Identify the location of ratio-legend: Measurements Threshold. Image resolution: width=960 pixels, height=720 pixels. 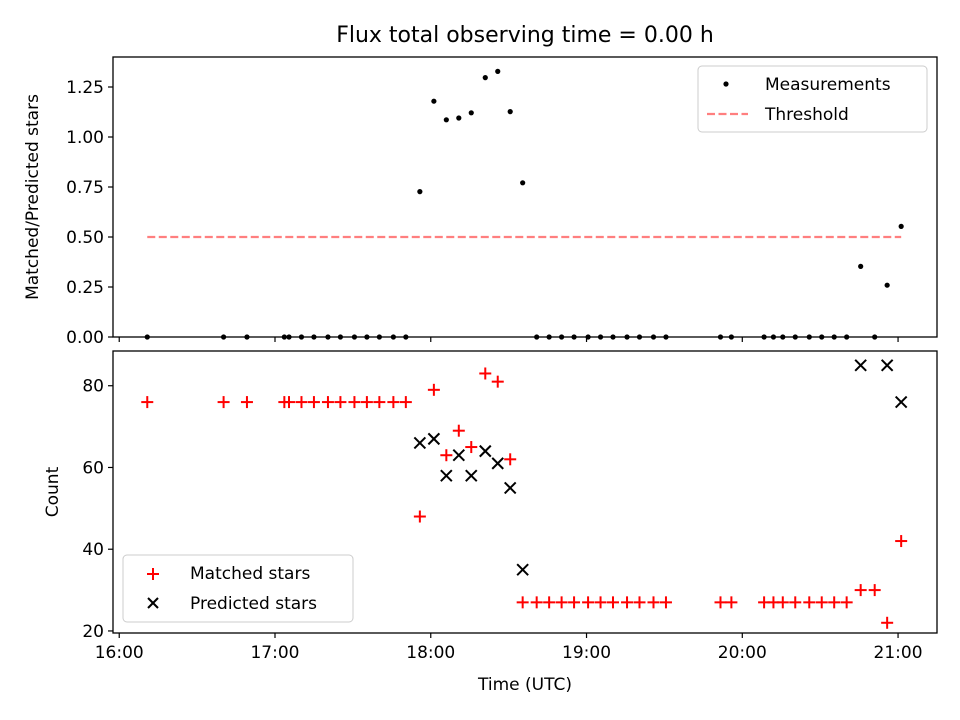
(812, 99).